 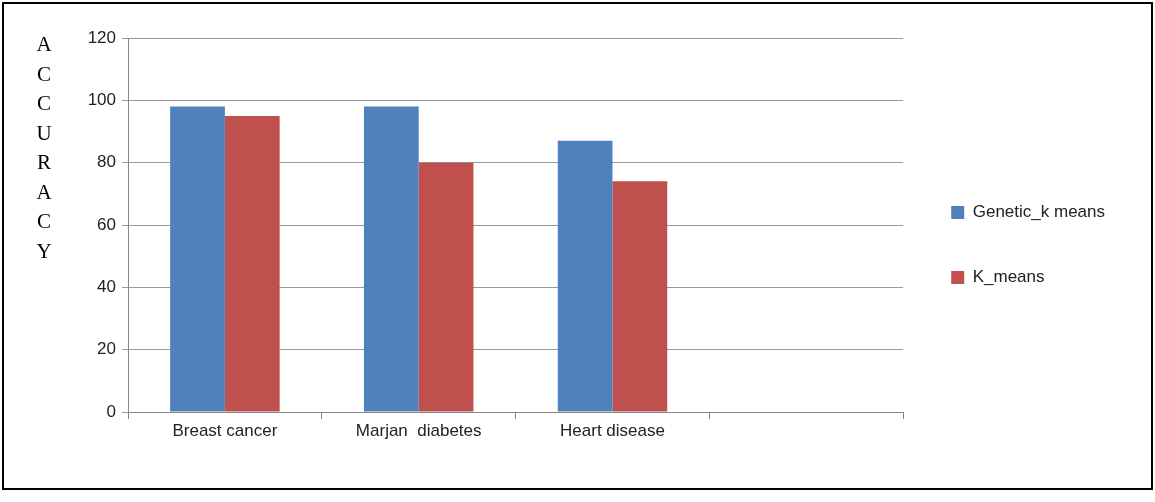 What do you see at coordinates (225, 430) in the screenshot?
I see `x-tick-label: Breast cancer` at bounding box center [225, 430].